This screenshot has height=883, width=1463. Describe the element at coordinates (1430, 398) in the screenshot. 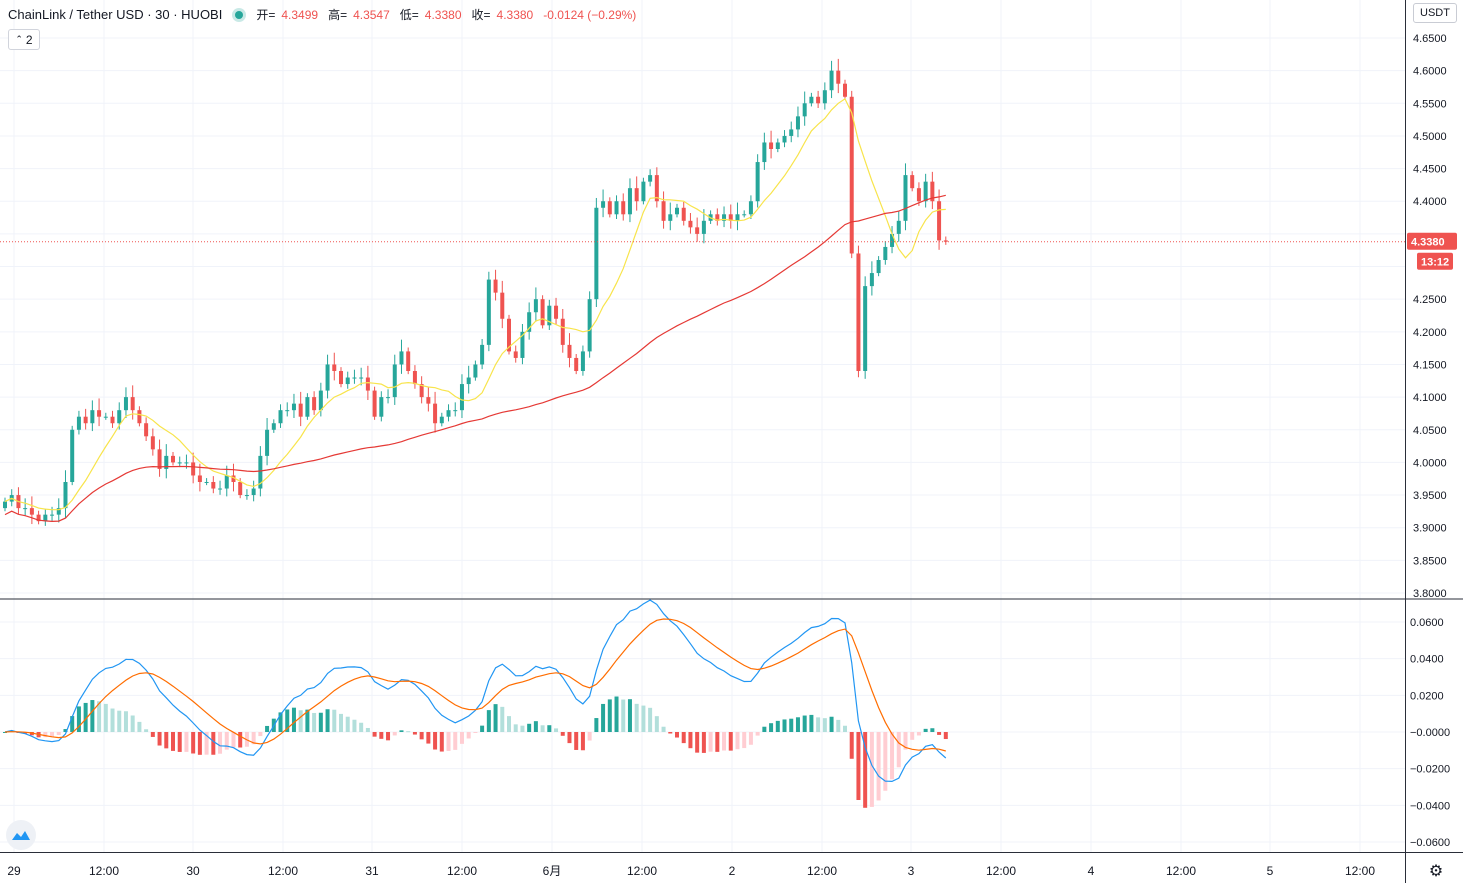

I see `price-tick-label: 4.1000` at that location.